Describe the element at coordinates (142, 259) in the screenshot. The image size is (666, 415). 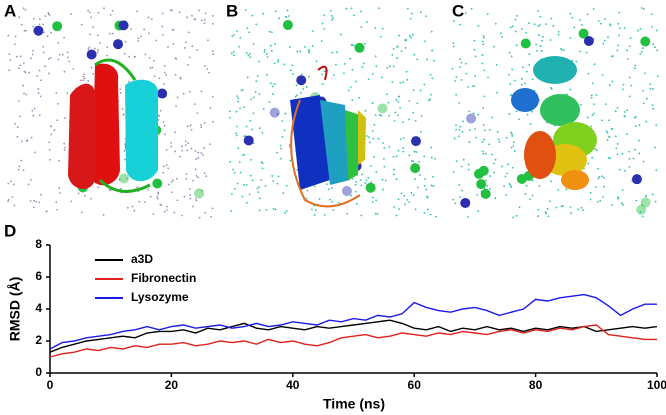
I see `legend-label: a3D` at that location.